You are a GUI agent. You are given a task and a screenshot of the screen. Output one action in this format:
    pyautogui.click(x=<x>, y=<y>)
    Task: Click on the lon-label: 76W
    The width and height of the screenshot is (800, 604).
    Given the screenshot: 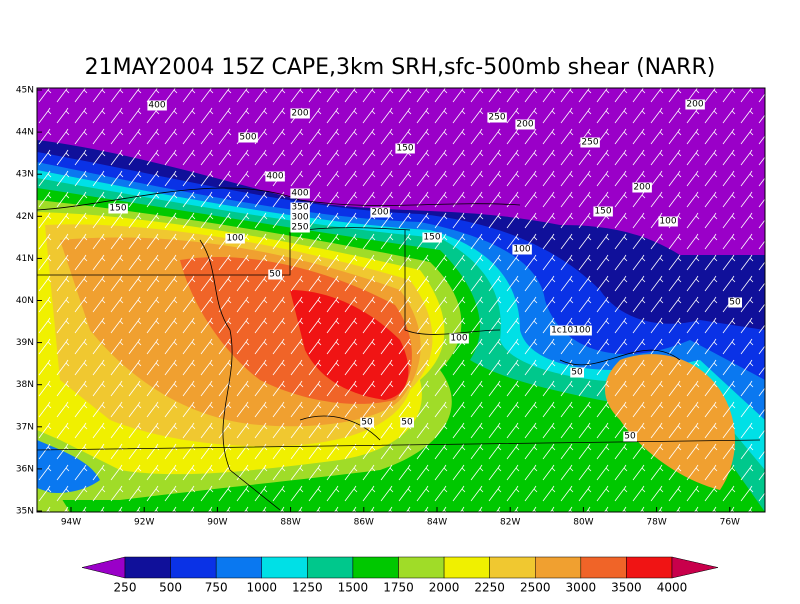 What is the action you would take?
    pyautogui.click(x=730, y=523)
    